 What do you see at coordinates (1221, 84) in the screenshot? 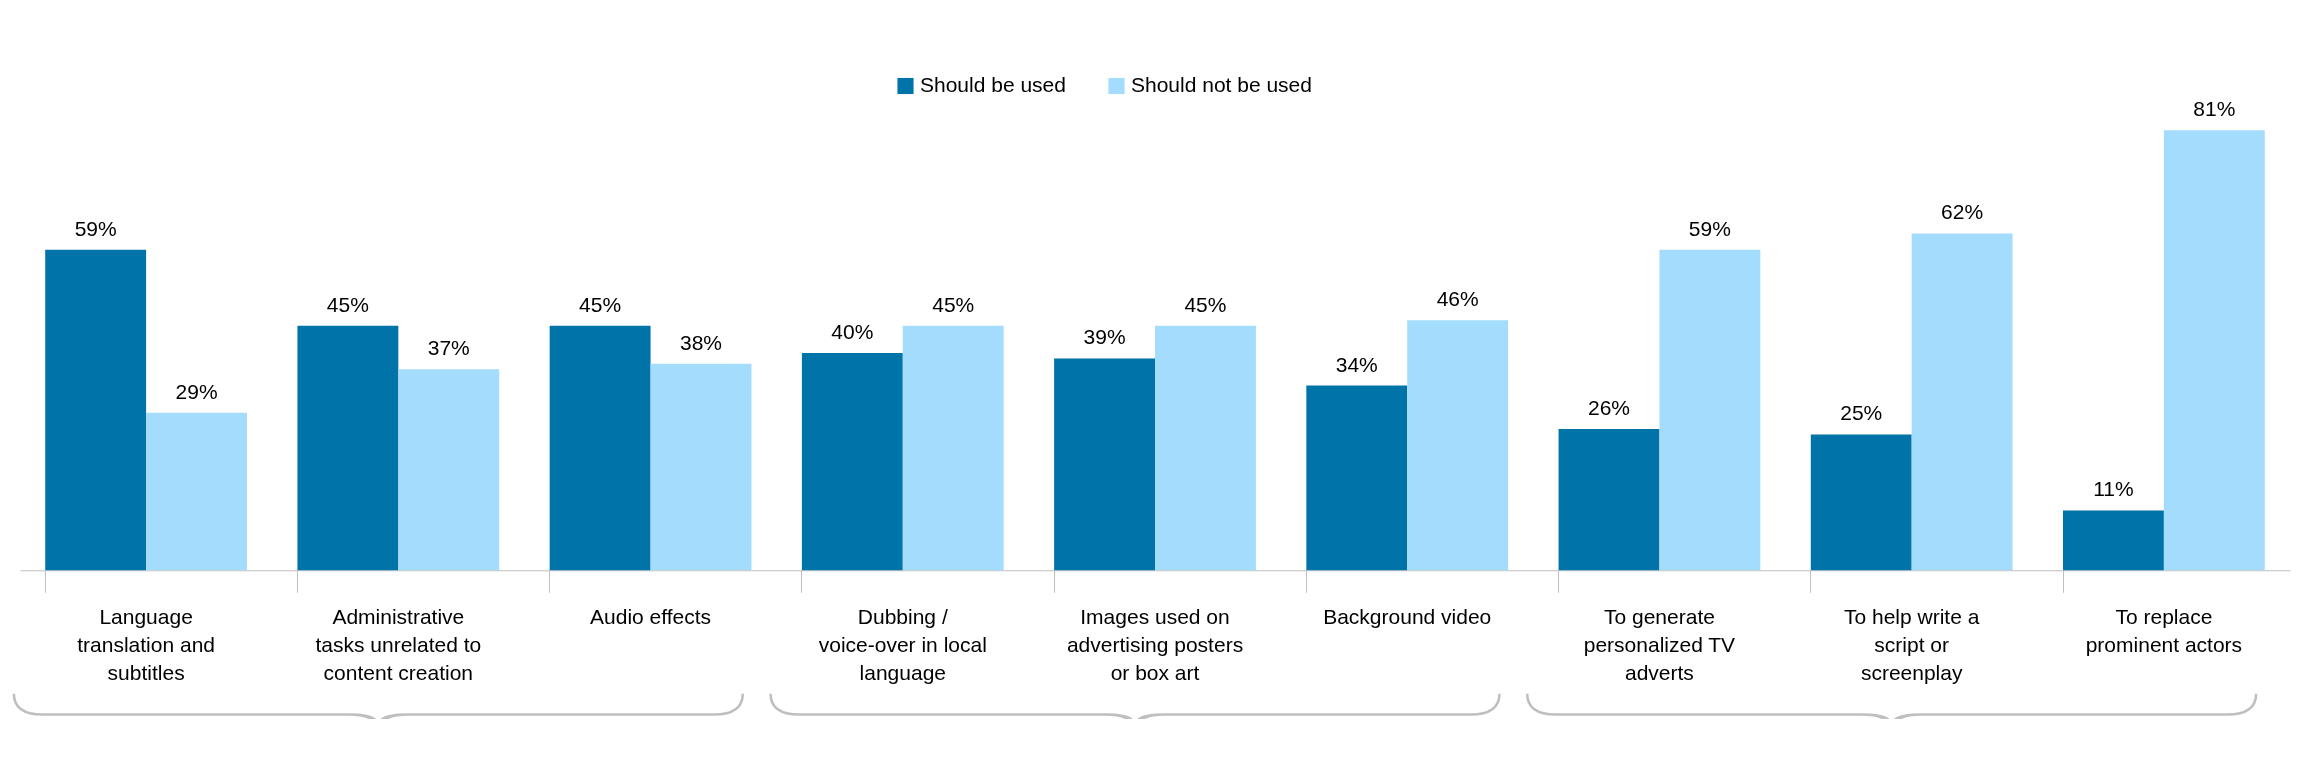
I see `legend-label: Should not be used` at bounding box center [1221, 84].